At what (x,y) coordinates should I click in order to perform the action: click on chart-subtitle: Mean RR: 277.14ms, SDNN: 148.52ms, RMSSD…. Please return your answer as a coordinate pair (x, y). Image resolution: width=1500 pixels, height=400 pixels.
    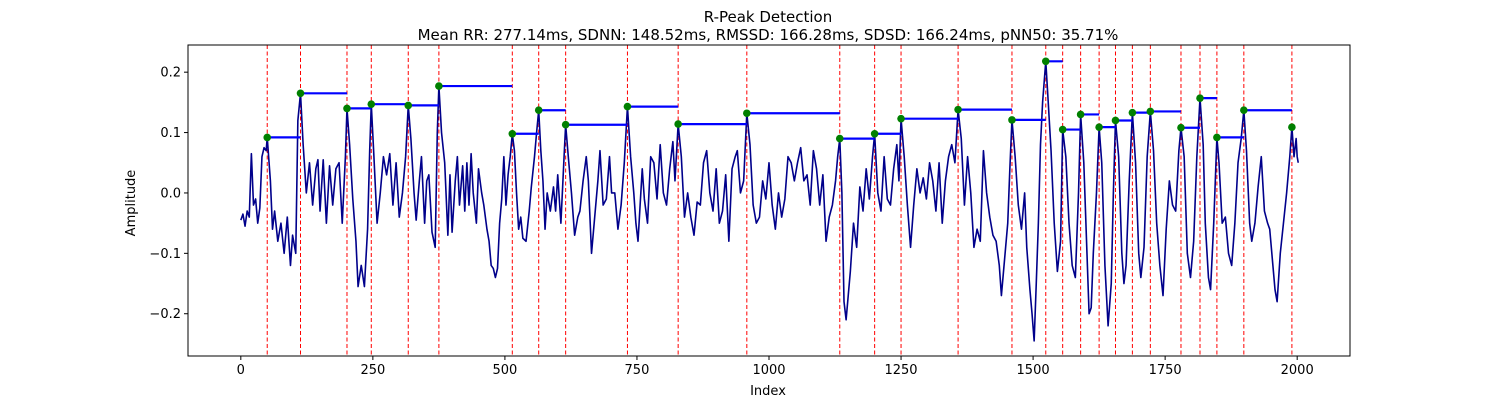
    Looking at the image, I should click on (768, 35).